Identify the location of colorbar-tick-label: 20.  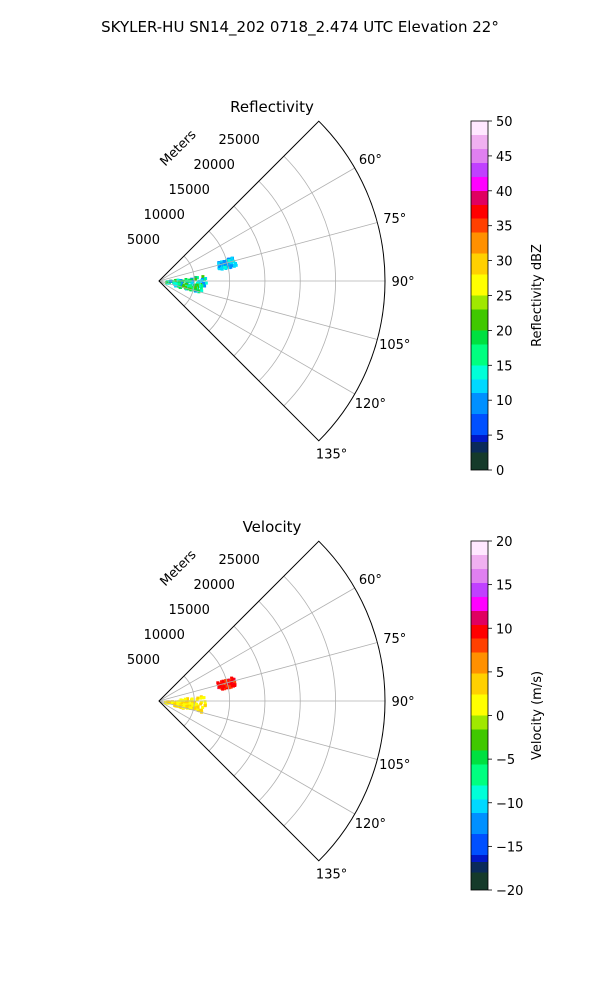
(504, 331).